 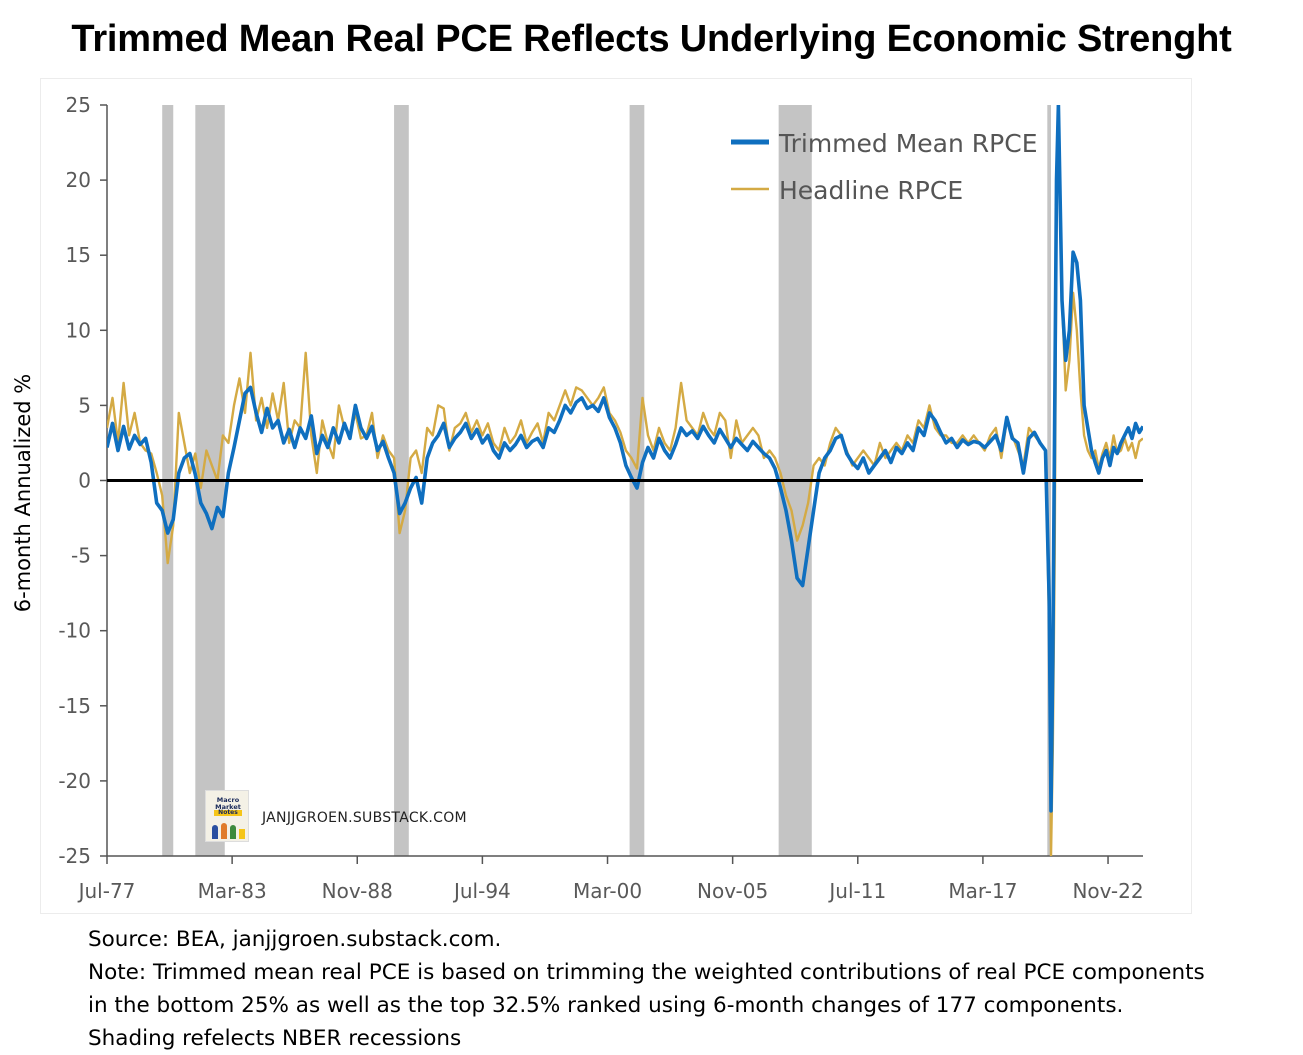 I want to click on y-tick-label: 10, so click(x=78, y=330).